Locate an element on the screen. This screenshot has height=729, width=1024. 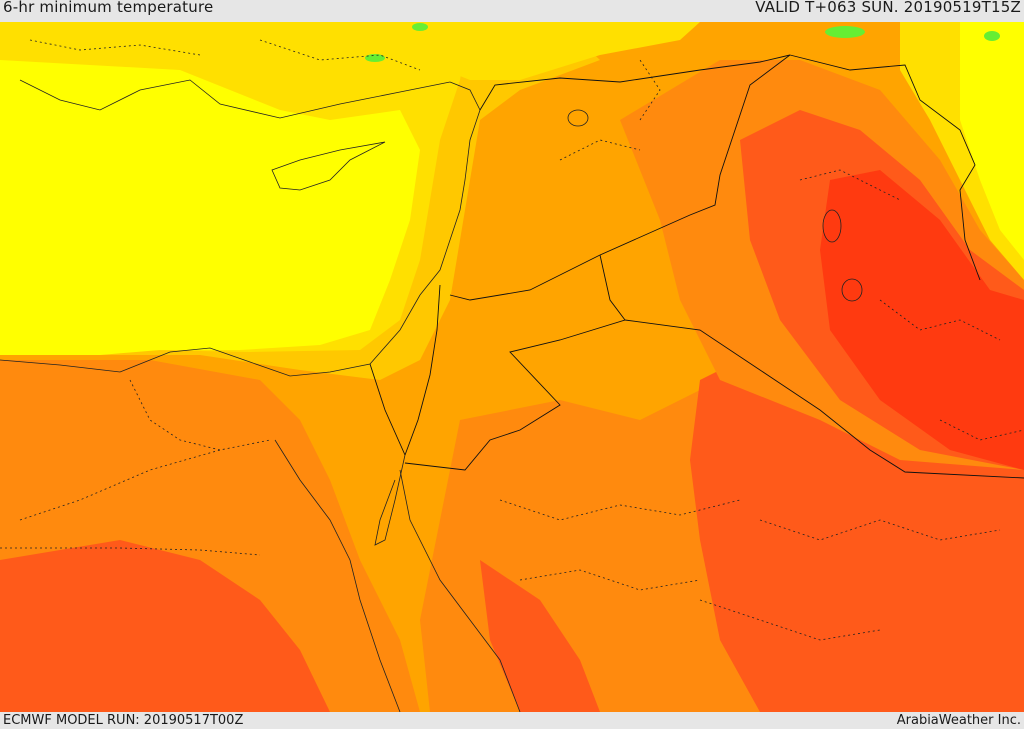
turkey-syria-border is located at coordinates (635, 82).